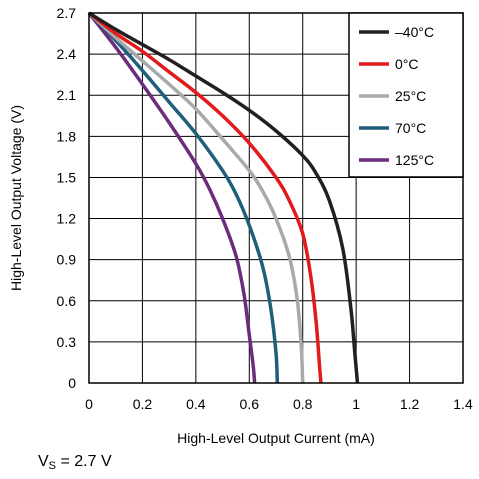  What do you see at coordinates (276, 438) in the screenshot?
I see `x-axis-label: High-Level Output Current (mA)` at bounding box center [276, 438].